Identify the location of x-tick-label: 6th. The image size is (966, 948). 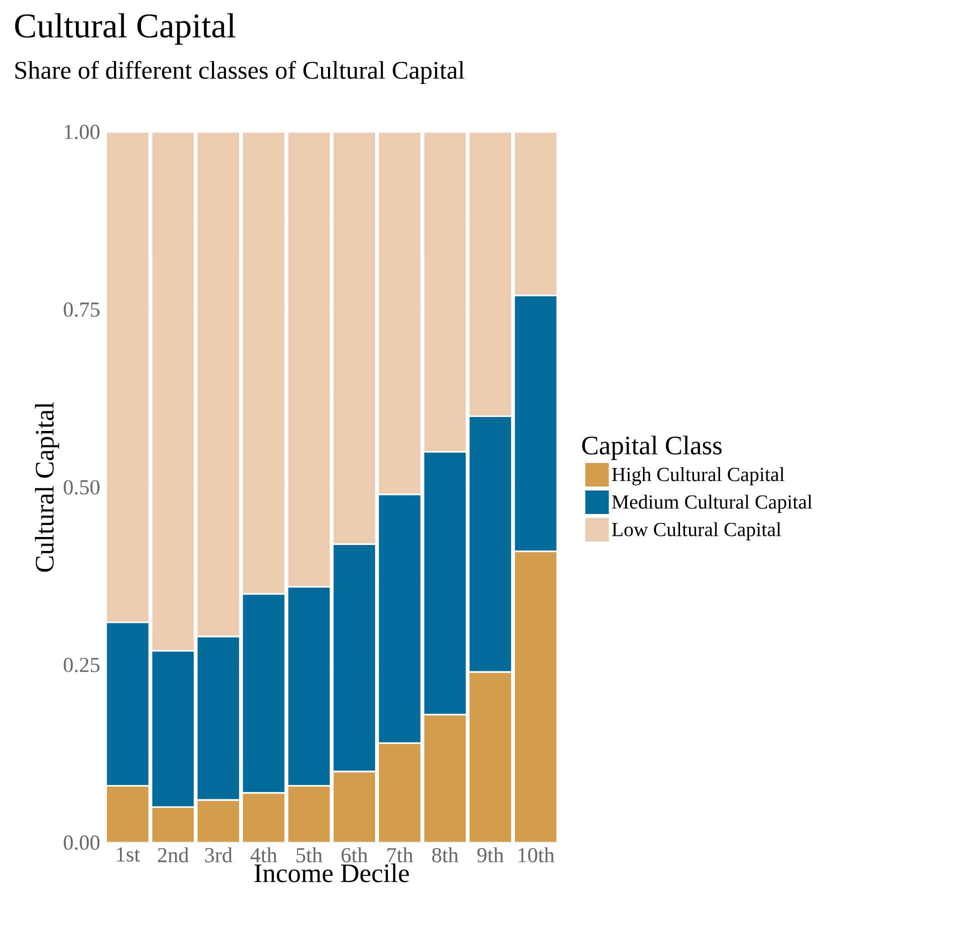
(355, 855).